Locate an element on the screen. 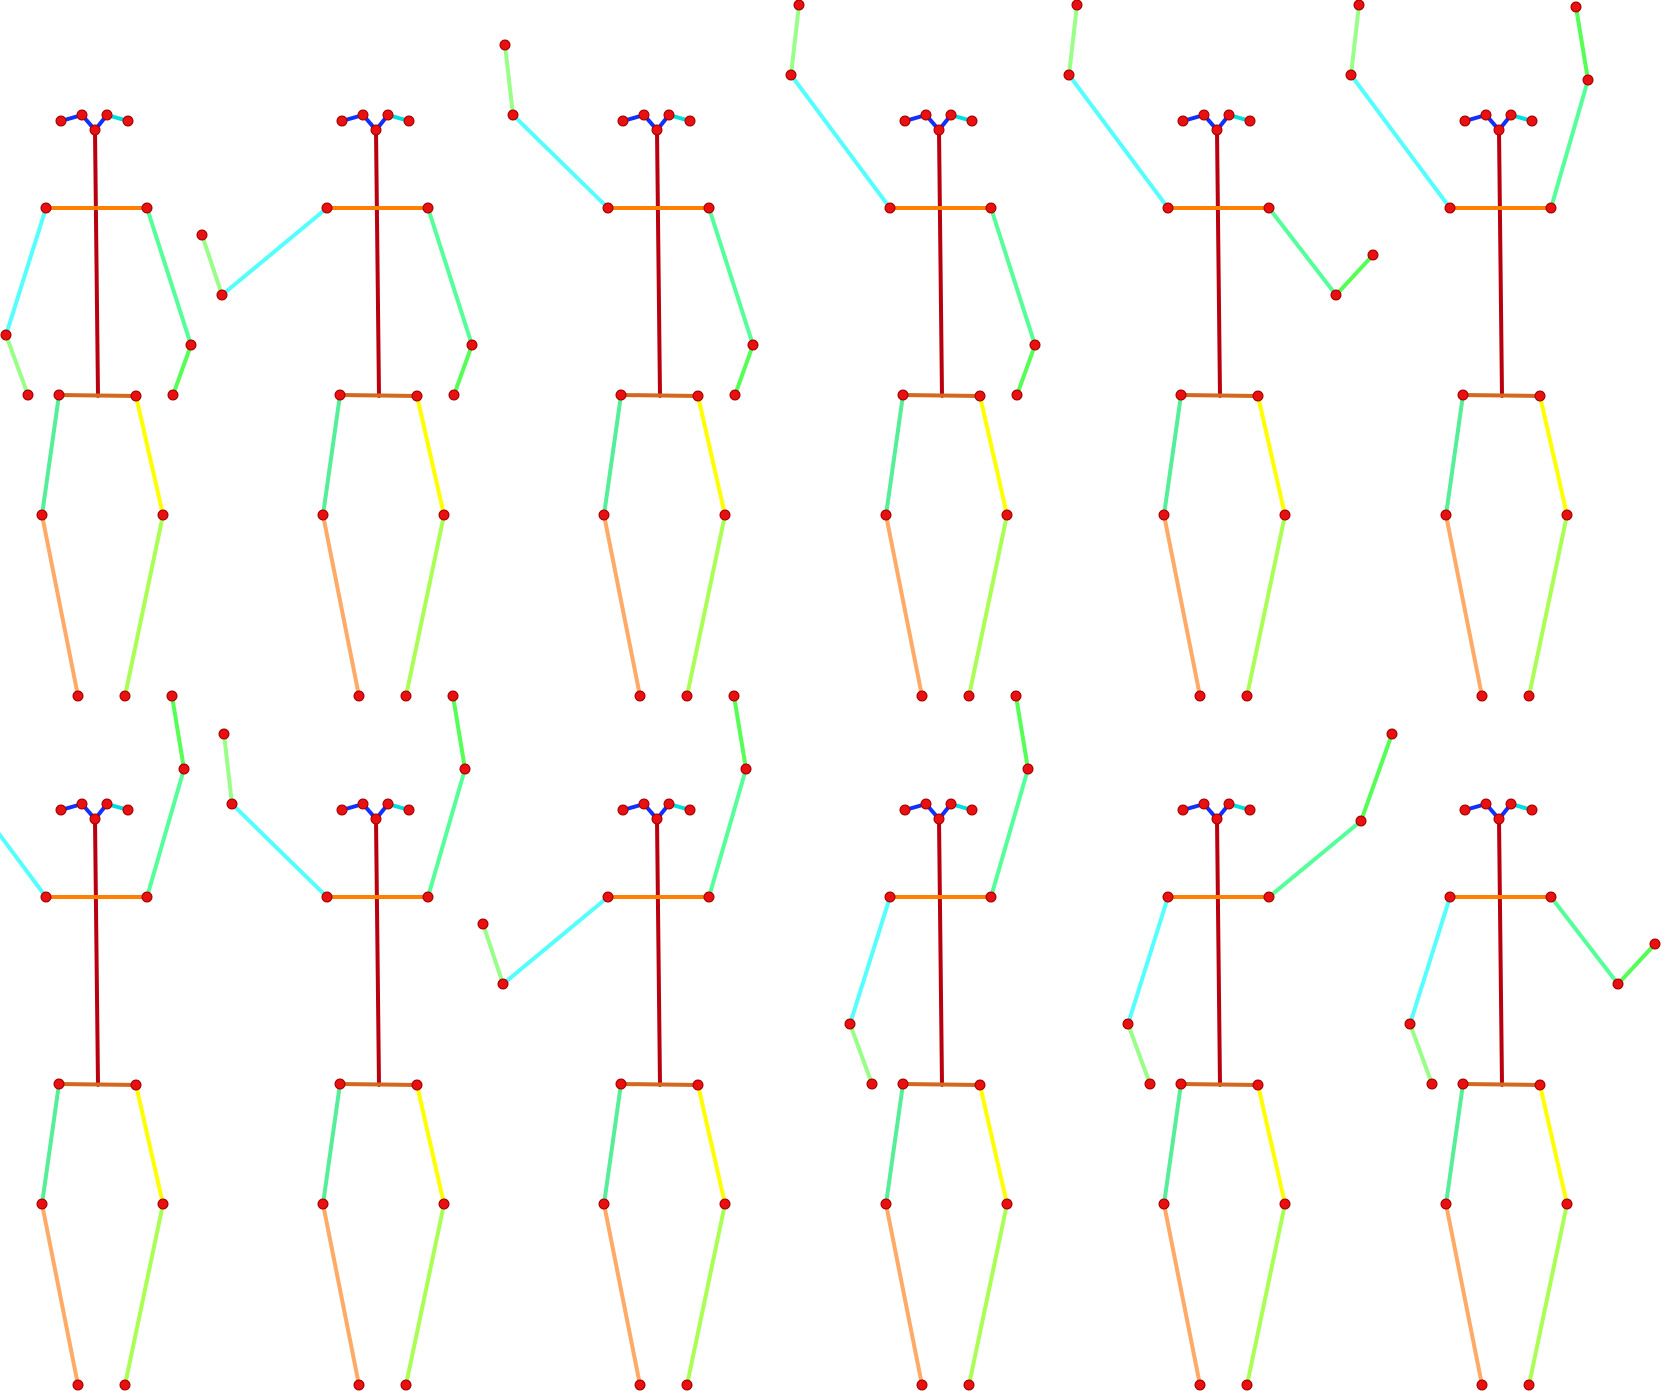  joint-wrist-left is located at coordinates (1359, 5).